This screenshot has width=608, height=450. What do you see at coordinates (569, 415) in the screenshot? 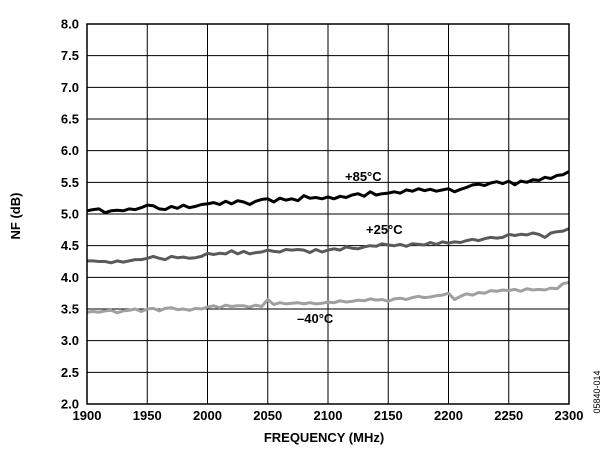
I see `x-tick-label: 2300` at bounding box center [569, 415].